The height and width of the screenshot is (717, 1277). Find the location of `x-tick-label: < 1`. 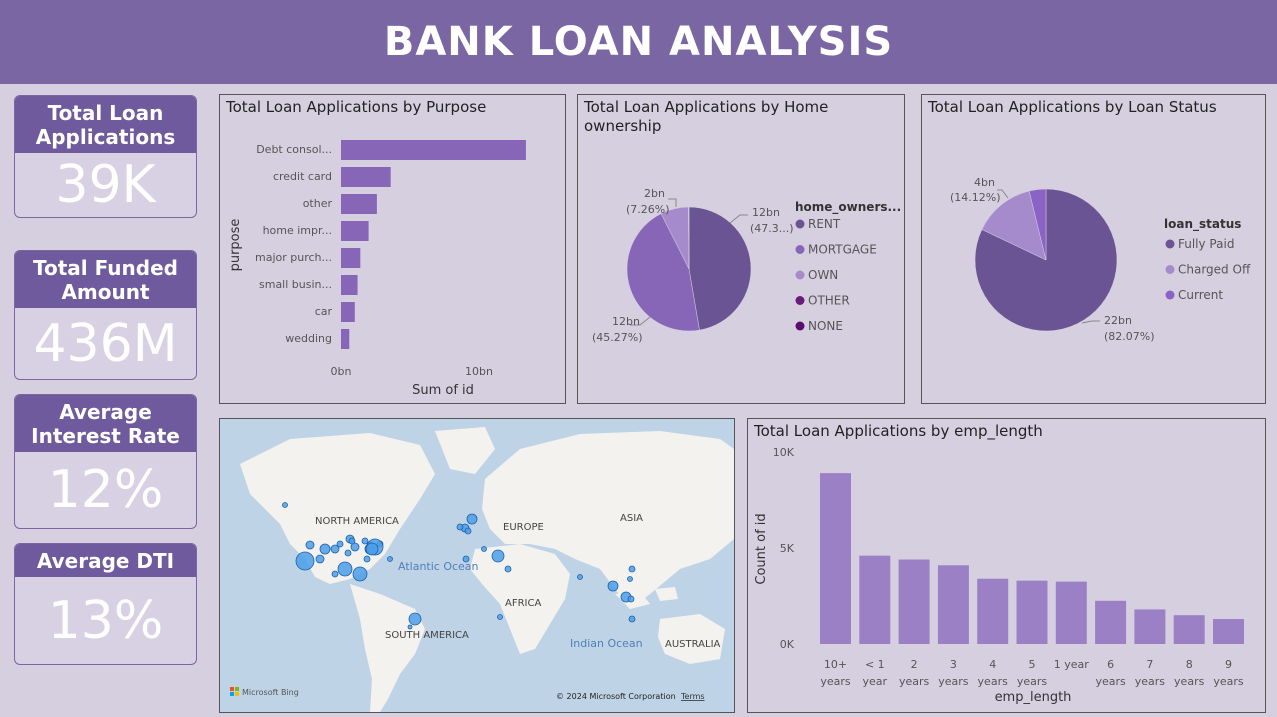

x-tick-label: < 1 is located at coordinates (875, 664).